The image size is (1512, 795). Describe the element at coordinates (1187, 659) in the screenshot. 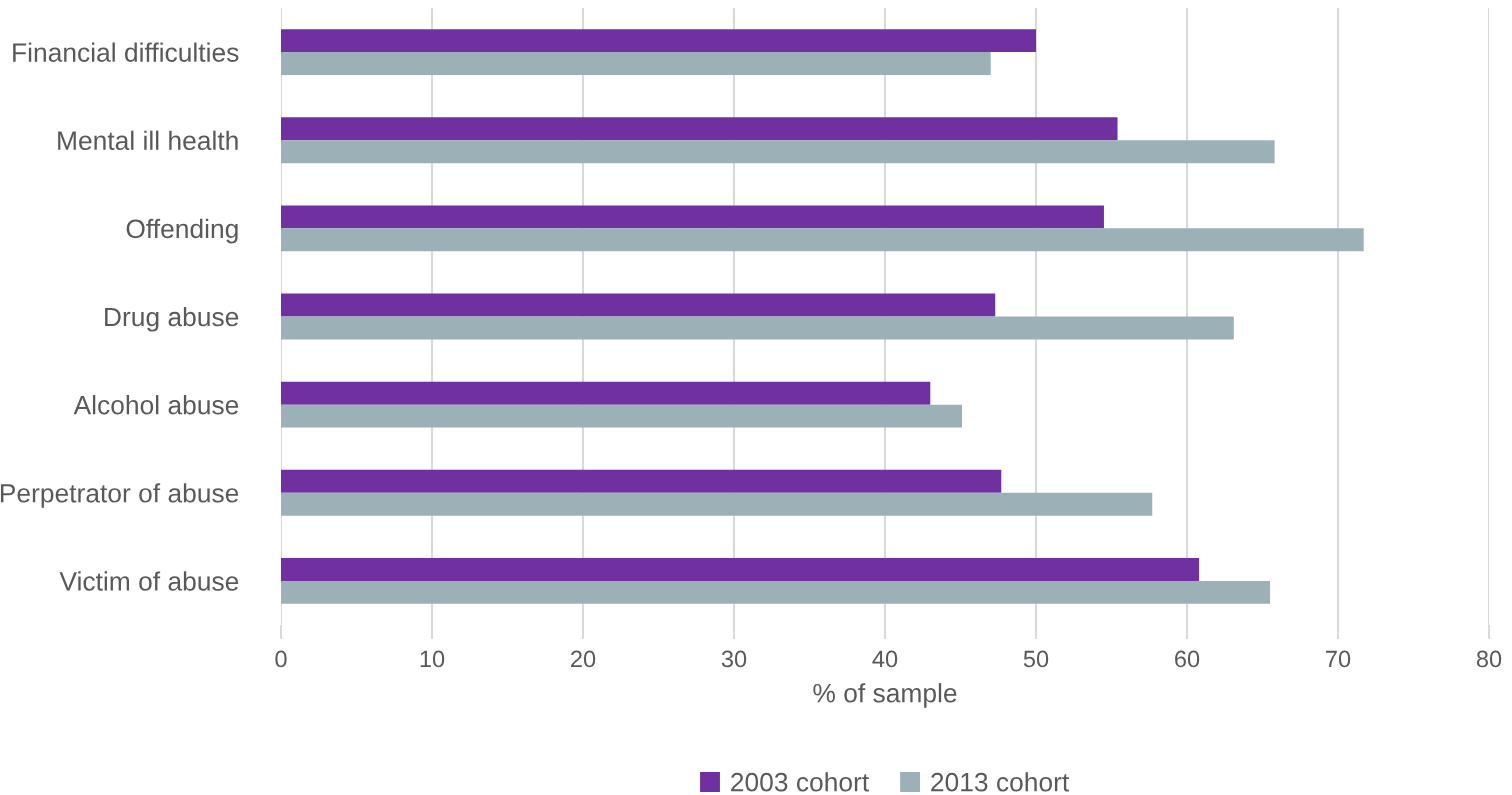

I see `x-tick-label: 60` at that location.